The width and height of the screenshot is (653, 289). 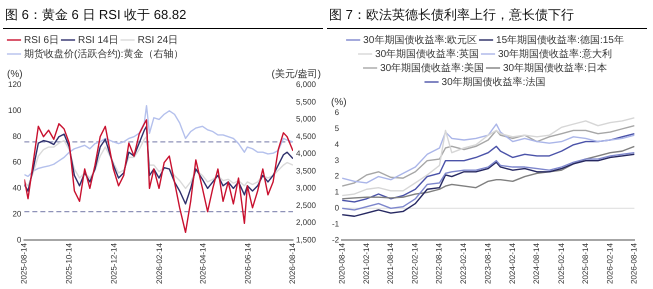 What do you see at coordinates (366, 263) in the screenshot?
I see `x-tick-label: 2021-02-14` at bounding box center [366, 263].